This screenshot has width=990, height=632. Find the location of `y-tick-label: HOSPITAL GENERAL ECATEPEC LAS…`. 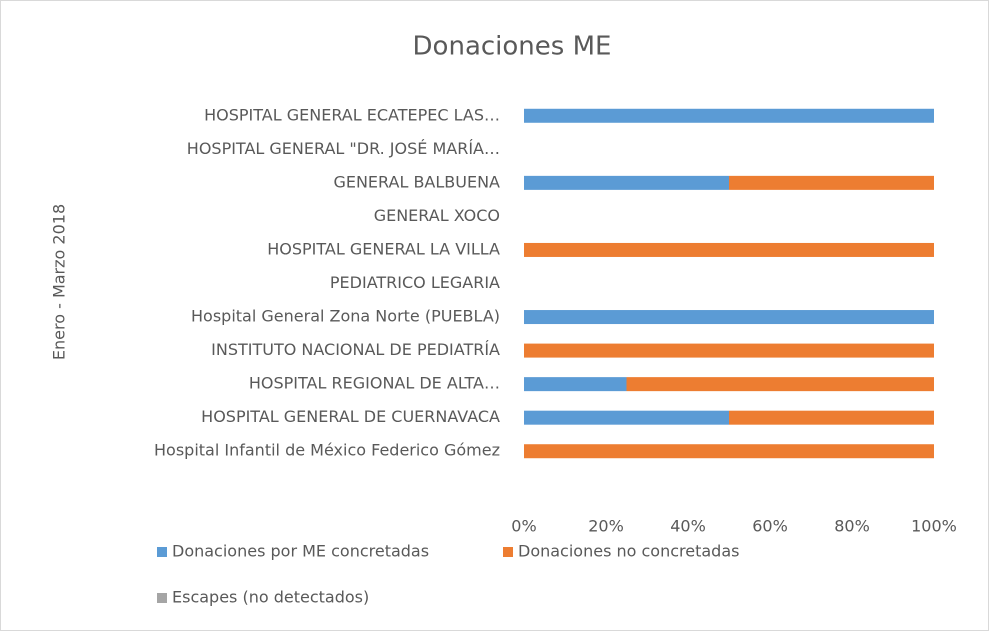

y-tick-label: HOSPITAL GENERAL ECATEPEC LAS… is located at coordinates (352, 114).